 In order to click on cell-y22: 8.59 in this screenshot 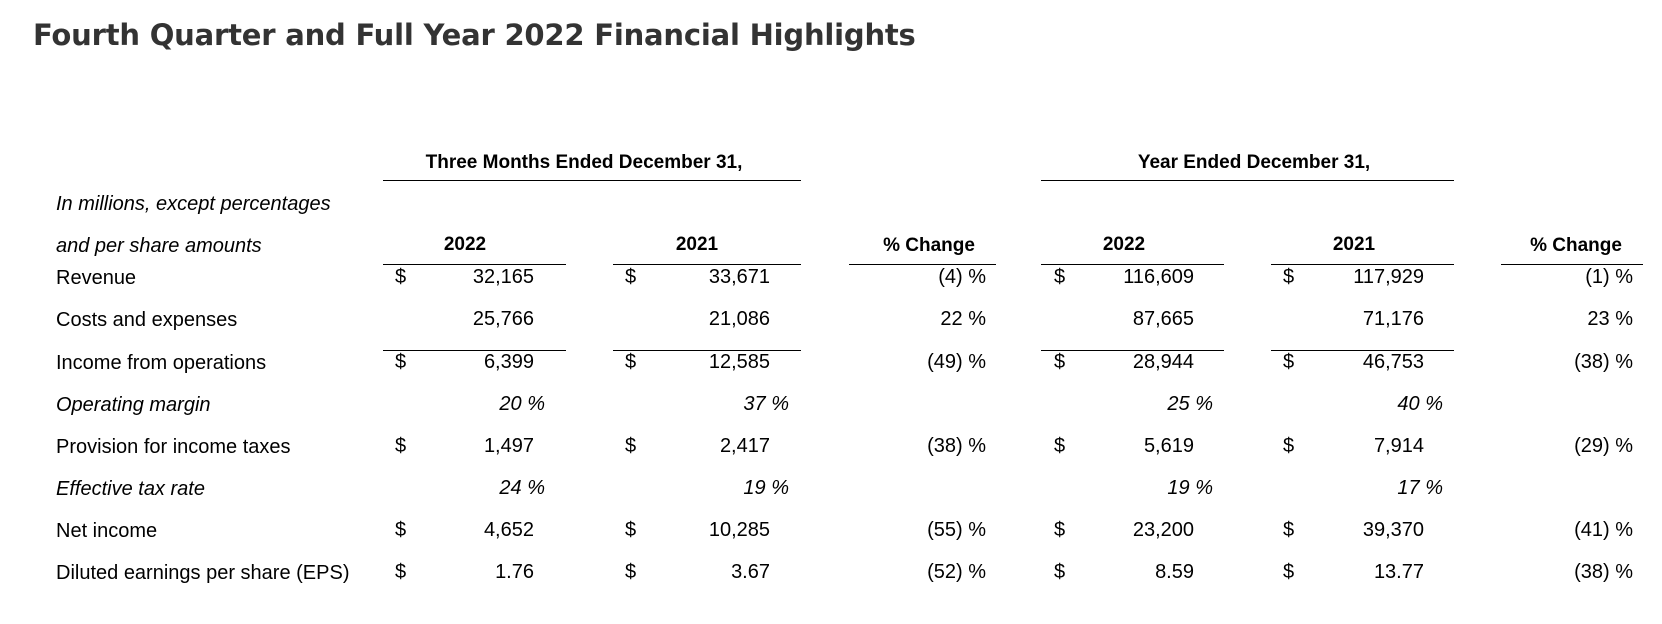, I will do `click(1174, 572)`.